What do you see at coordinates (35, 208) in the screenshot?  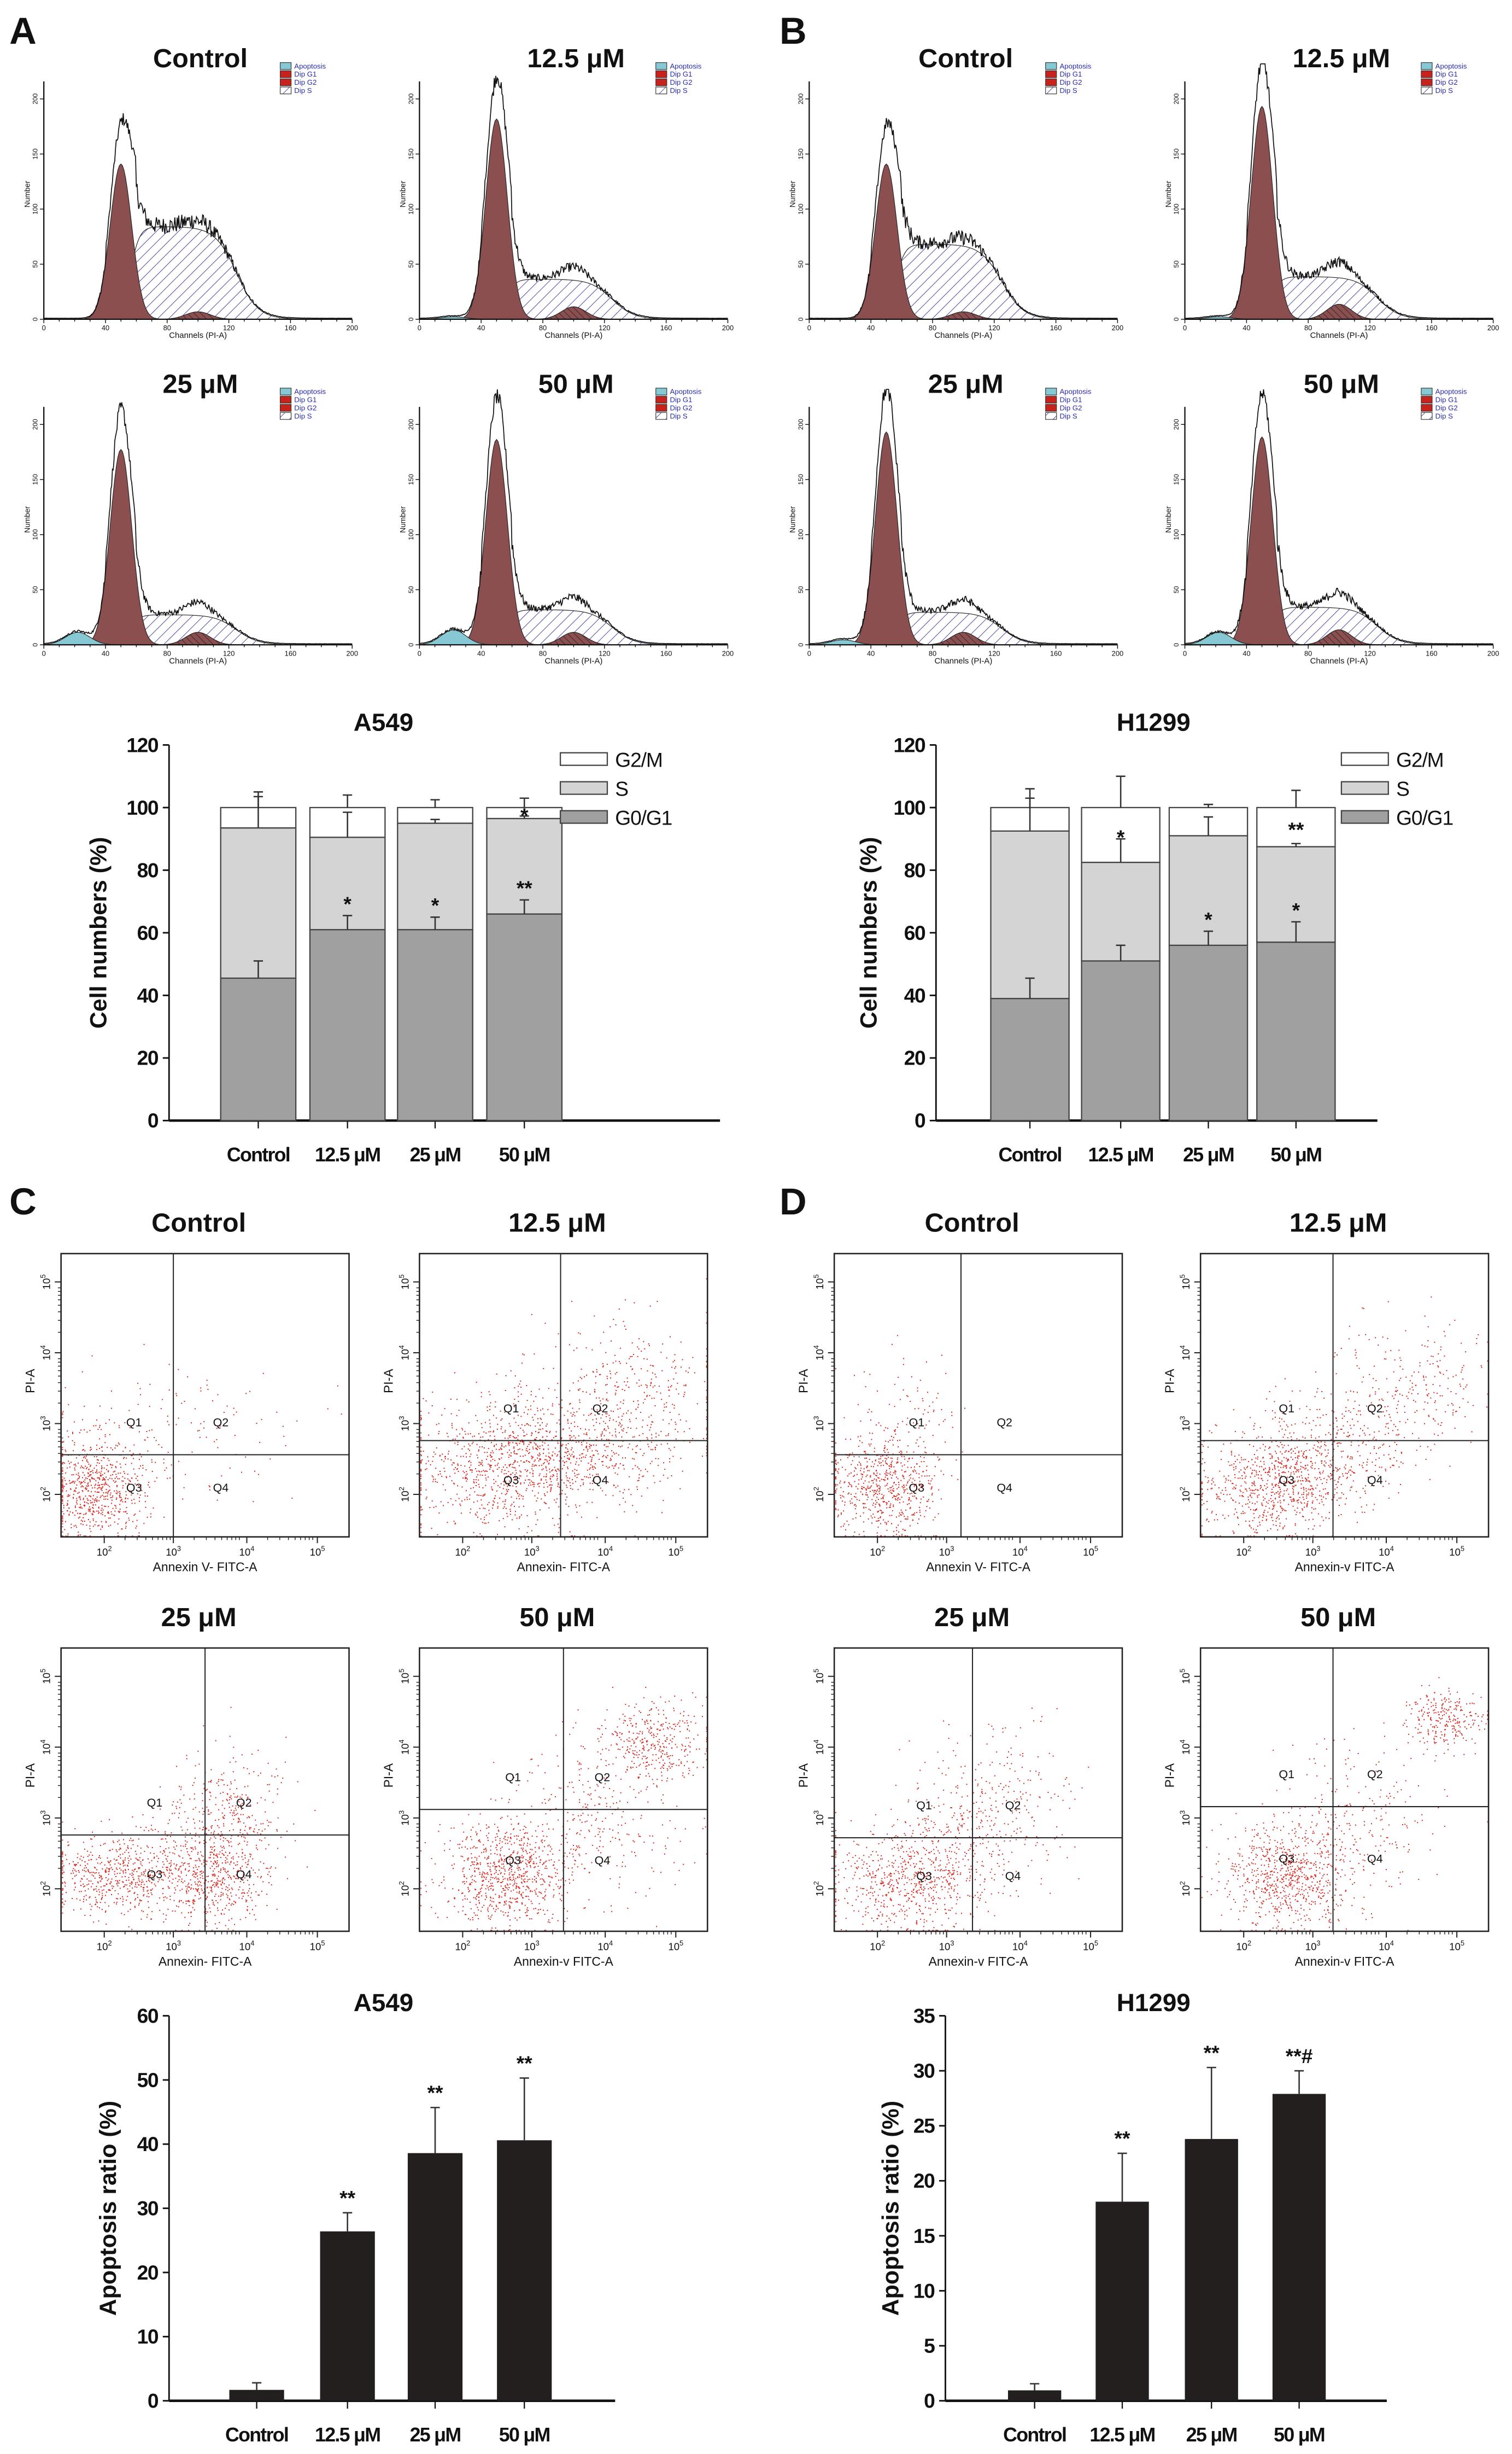 I see `y-tick-label: 100` at bounding box center [35, 208].